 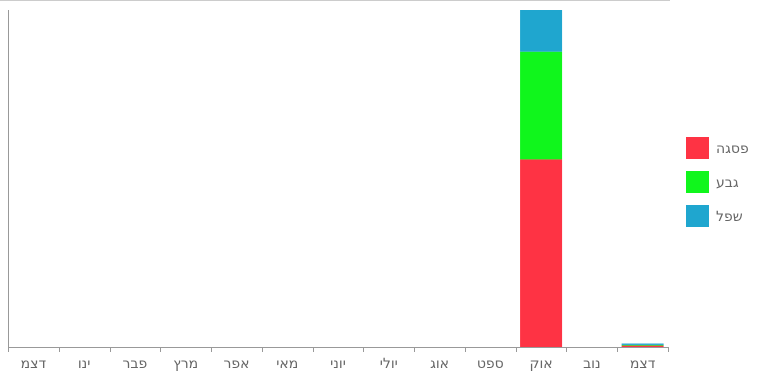 What do you see at coordinates (338, 349) in the screenshot?
I see `x-ticks-group` at bounding box center [338, 349].